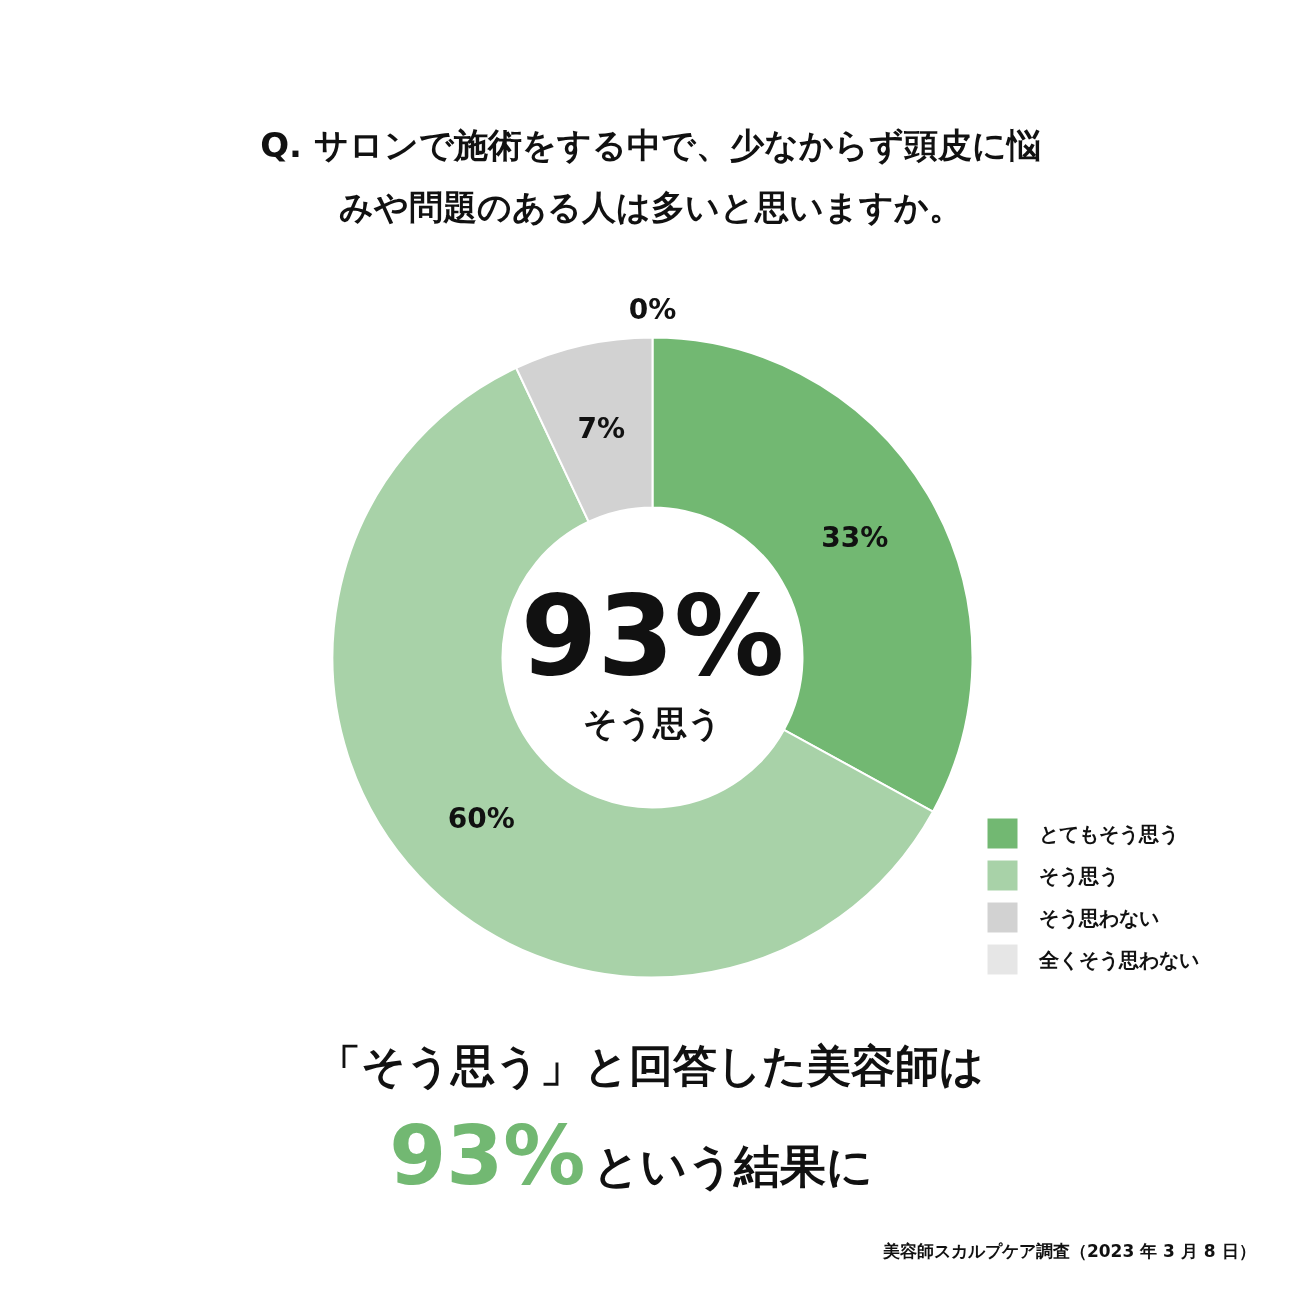 Image resolution: width=1300 pixels, height=1300 pixels. What do you see at coordinates (1068, 1250) in the screenshot?
I see `text: 美容師スカルプケア調査（2023 年 3 月 8 日）` at bounding box center [1068, 1250].